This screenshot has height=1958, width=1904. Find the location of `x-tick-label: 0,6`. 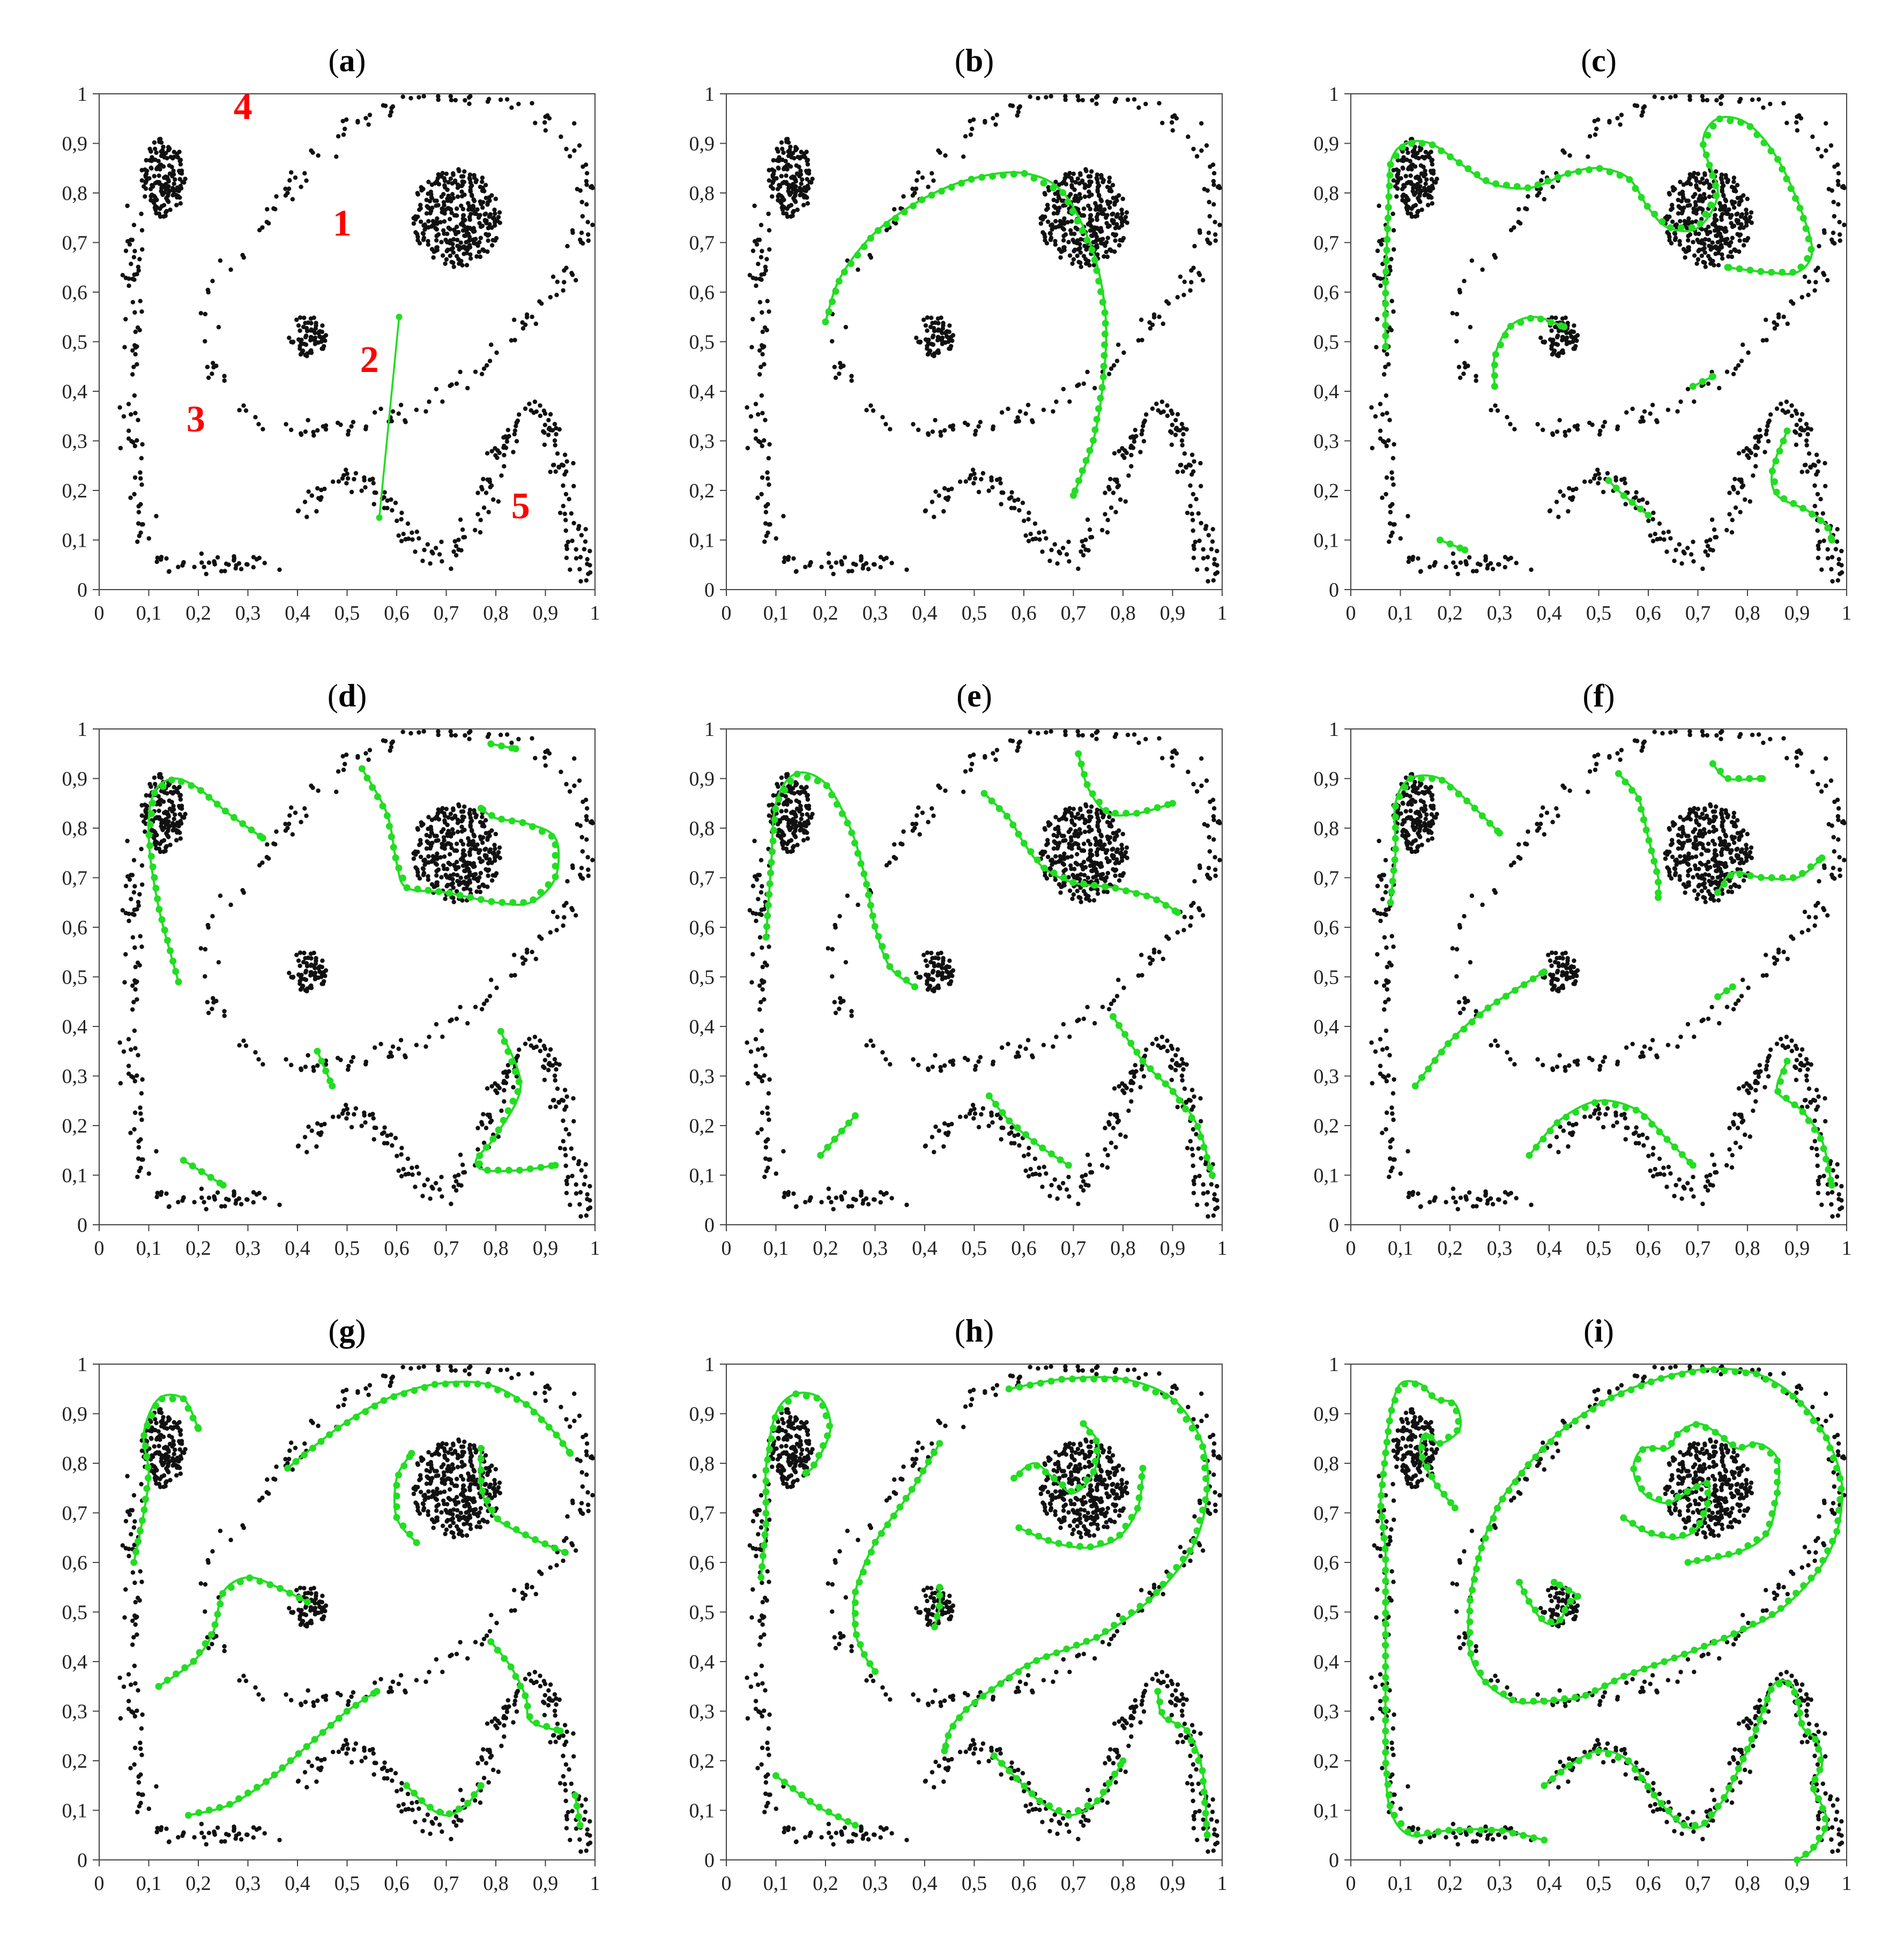

x-tick-label: 0,6 is located at coordinates (397, 1248).